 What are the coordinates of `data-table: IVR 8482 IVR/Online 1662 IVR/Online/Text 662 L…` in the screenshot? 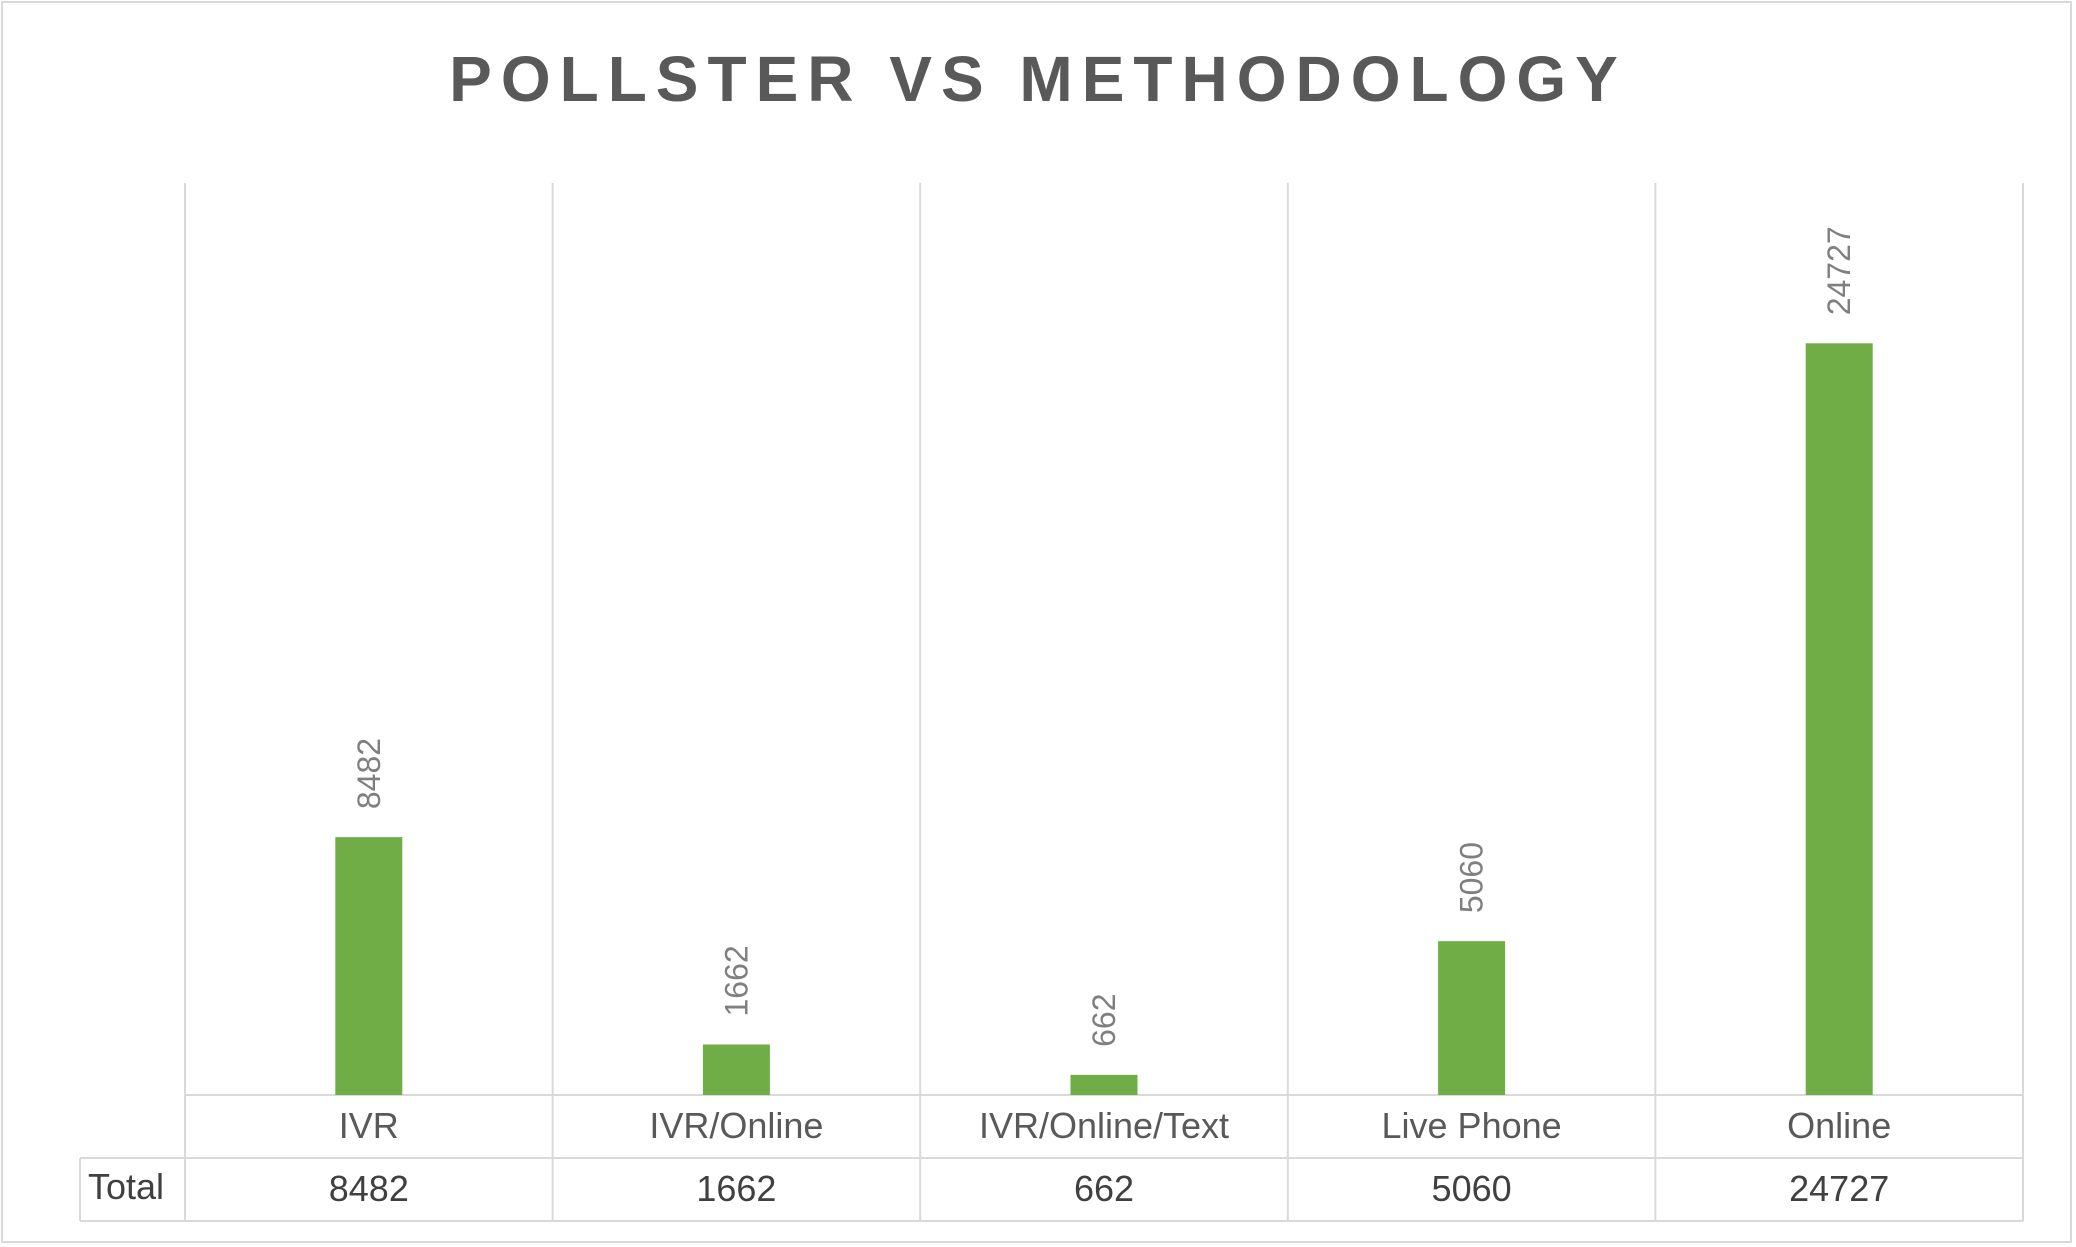 It's located at (989, 1157).